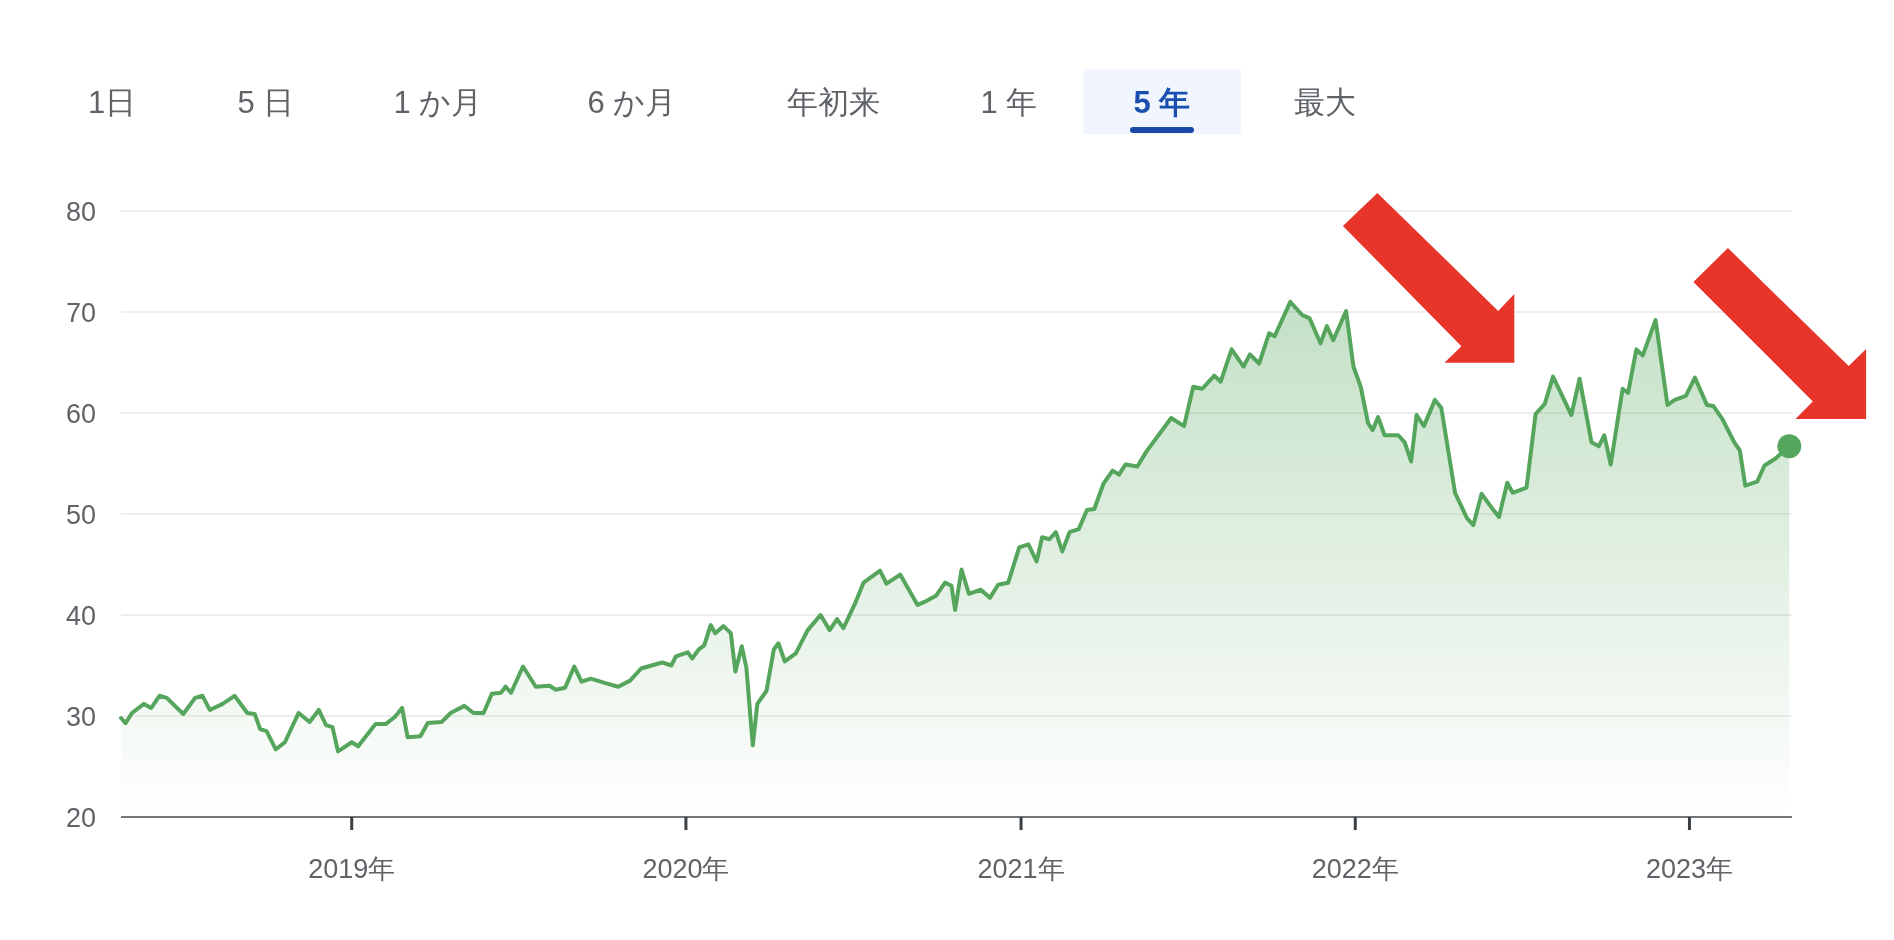 Image resolution: width=1894 pixels, height=940 pixels. I want to click on x-tick-label: 2021年, so click(1021, 869).